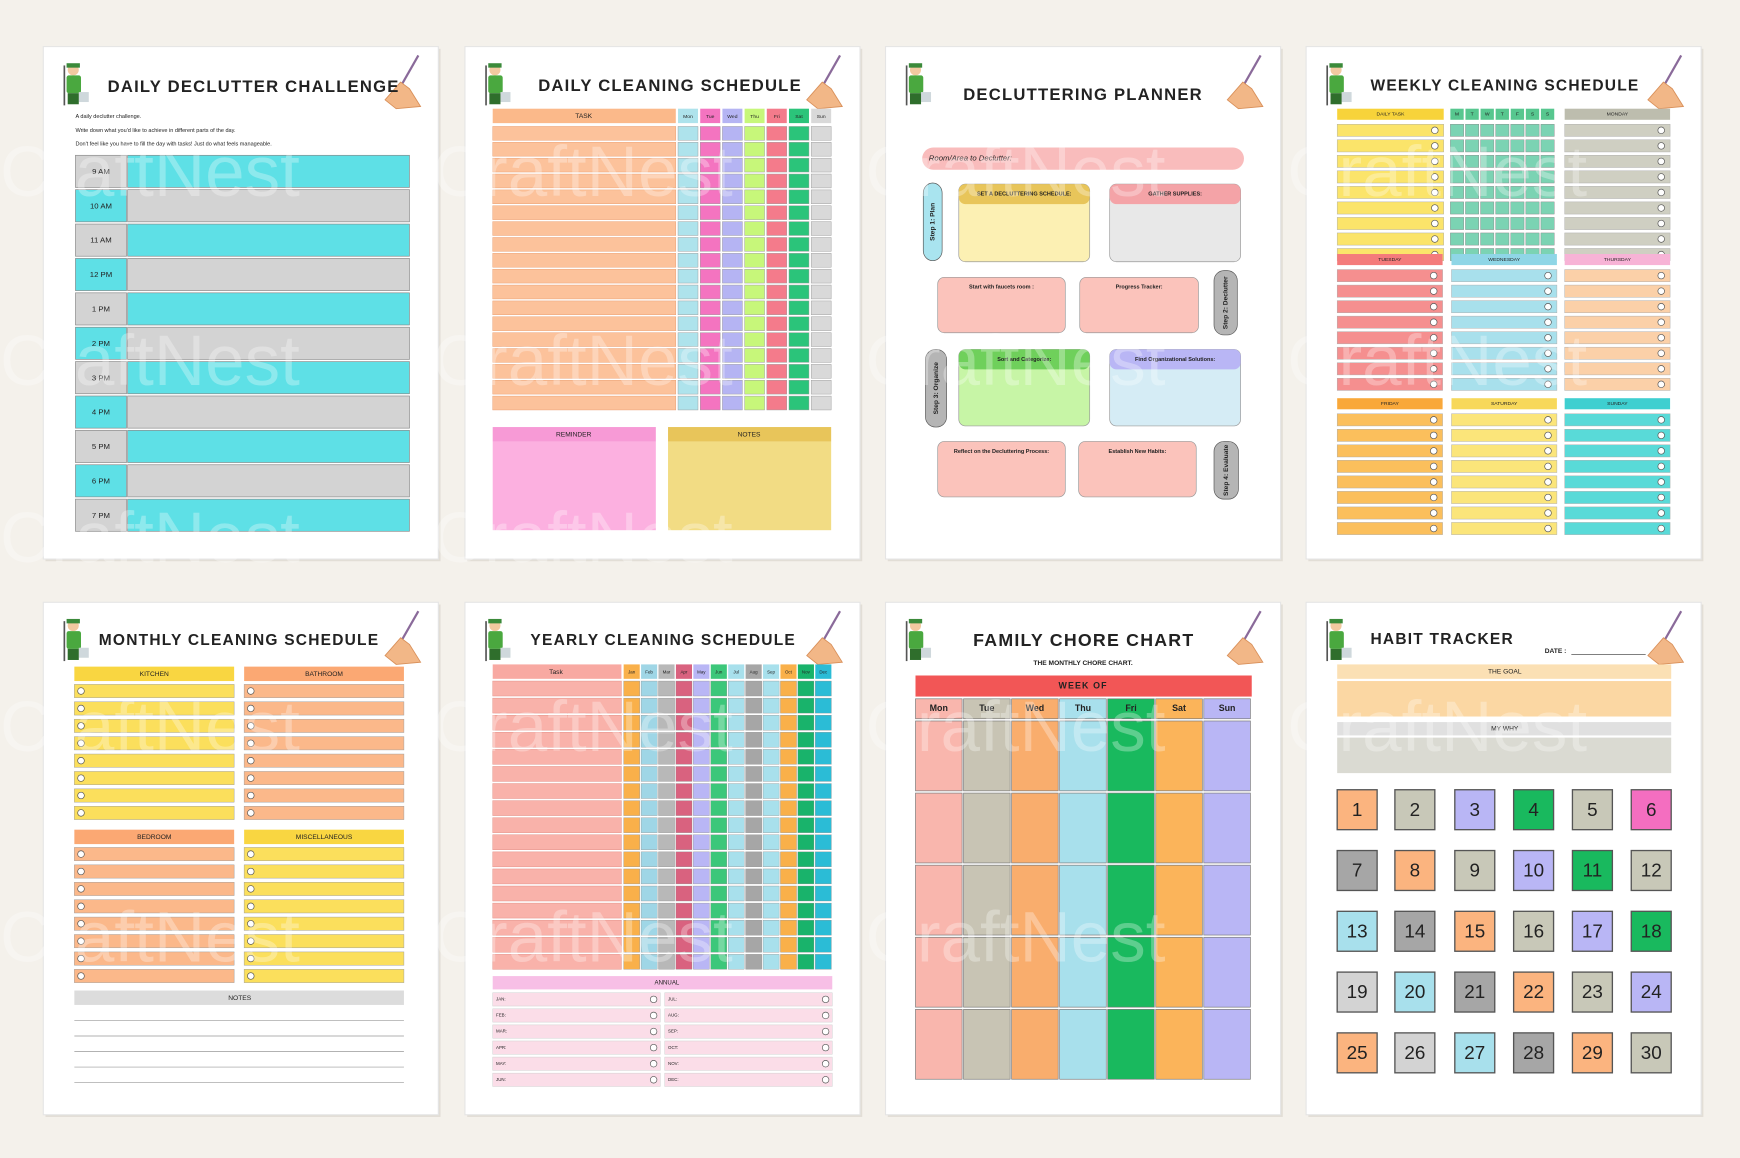 This screenshot has height=1158, width=1740. Describe the element at coordinates (701, 671) in the screenshot. I see `header-label: May` at that location.